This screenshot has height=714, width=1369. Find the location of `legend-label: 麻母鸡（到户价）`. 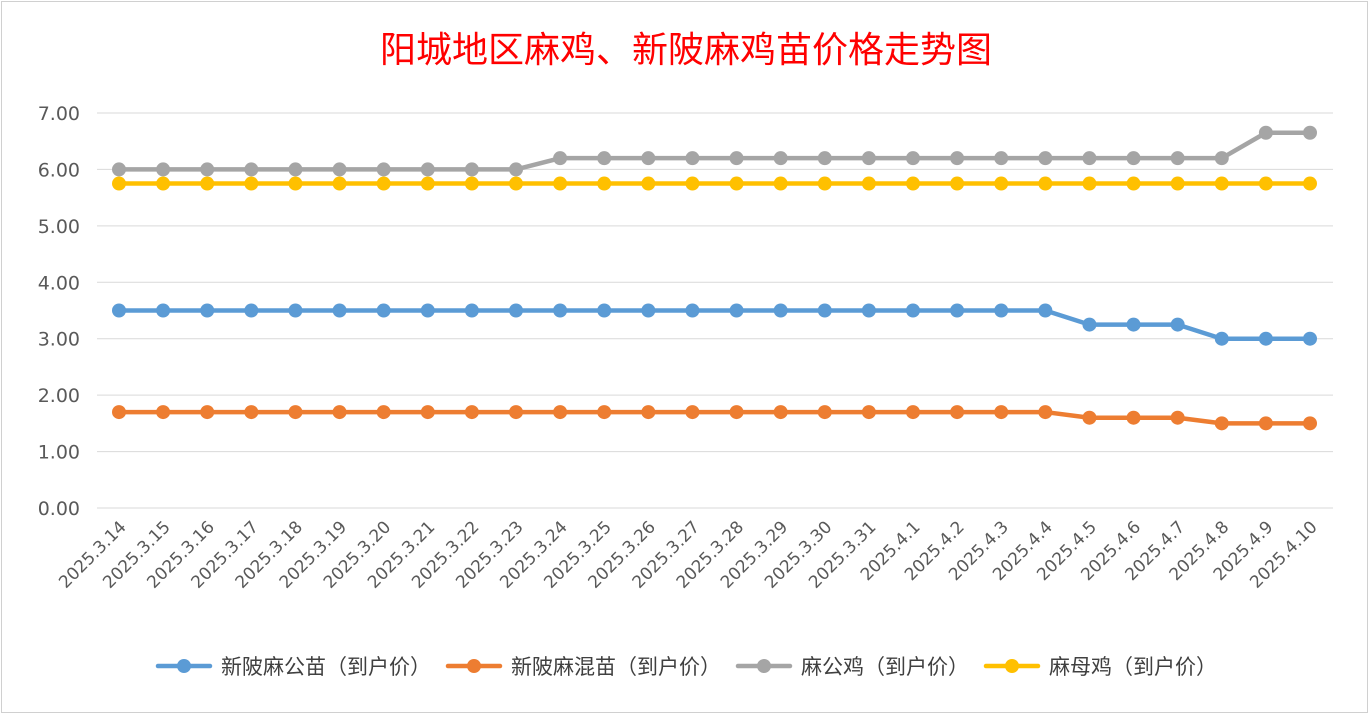

legend-label: 麻母鸡（到户价） is located at coordinates (1133, 667).